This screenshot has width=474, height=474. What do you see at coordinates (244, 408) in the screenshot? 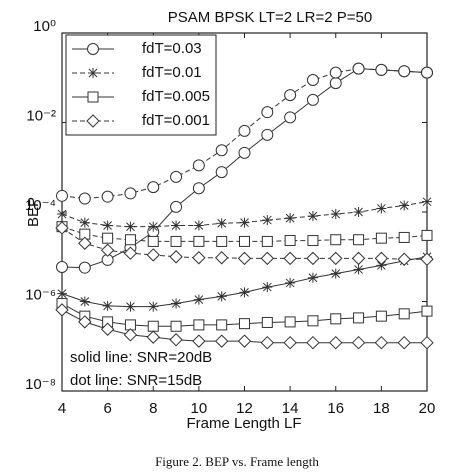
I see `x-tick-label: 12` at bounding box center [244, 408].